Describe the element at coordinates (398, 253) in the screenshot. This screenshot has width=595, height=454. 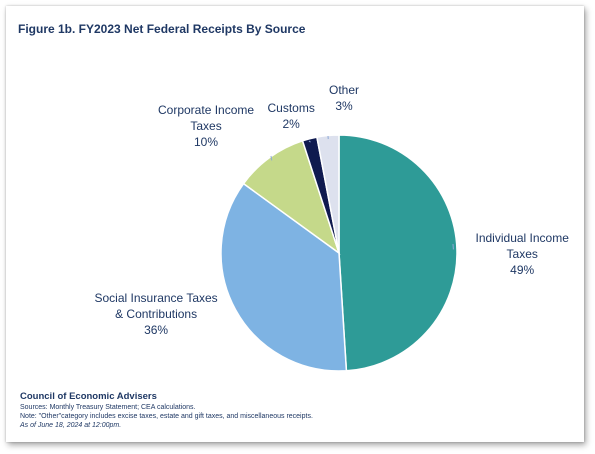
I see `pie-slice-individual-income-taxes` at that location.